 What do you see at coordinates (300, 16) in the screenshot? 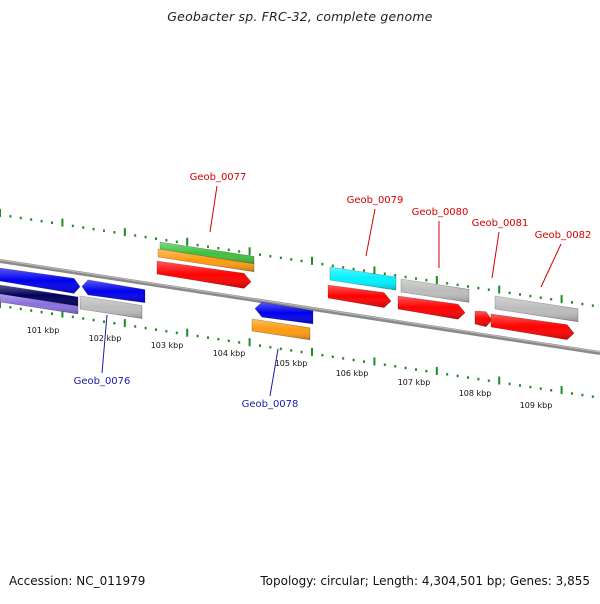
I see `map-title: Geobacter sp. FRC-32, complete genome` at bounding box center [300, 16].